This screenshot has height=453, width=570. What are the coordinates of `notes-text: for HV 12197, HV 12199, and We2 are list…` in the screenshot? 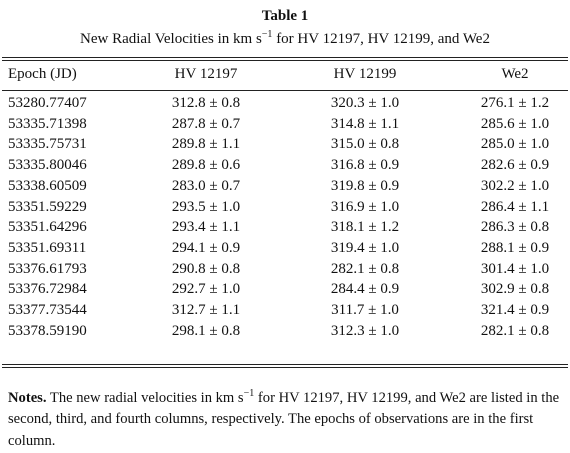 It's located at (284, 419).